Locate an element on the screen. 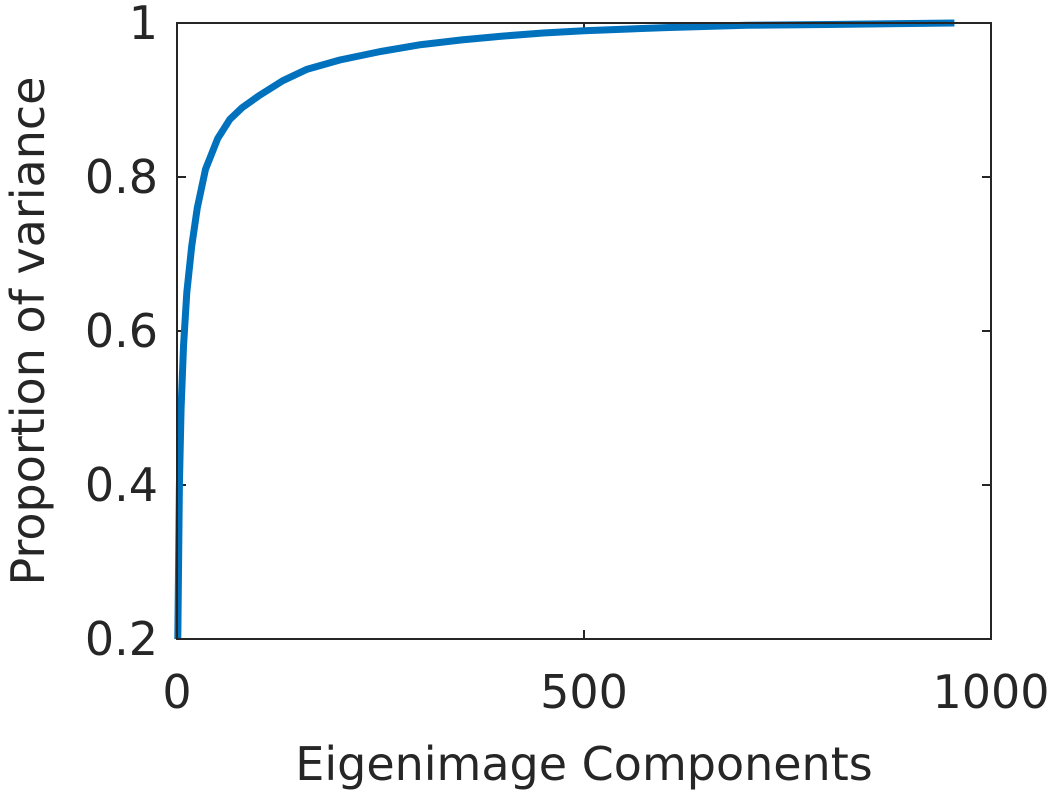 Image resolution: width=1062 pixels, height=793 pixels. y-tick-label: 0.8 is located at coordinates (121, 177).